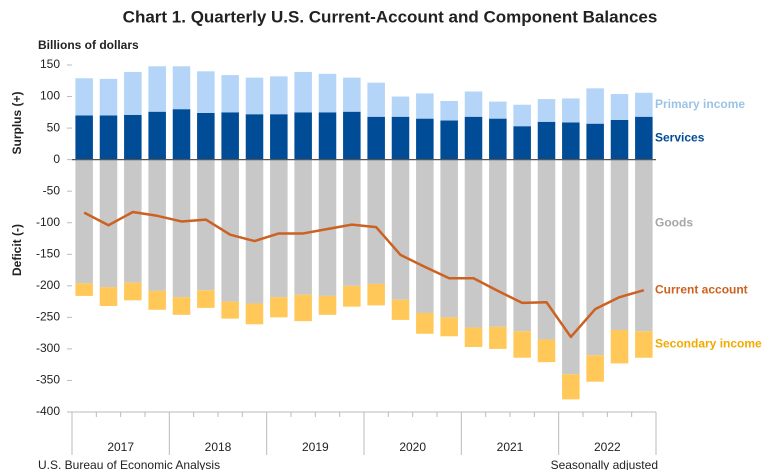  What do you see at coordinates (48, 348) in the screenshot?
I see `y-tick-label: -300` at bounding box center [48, 348].